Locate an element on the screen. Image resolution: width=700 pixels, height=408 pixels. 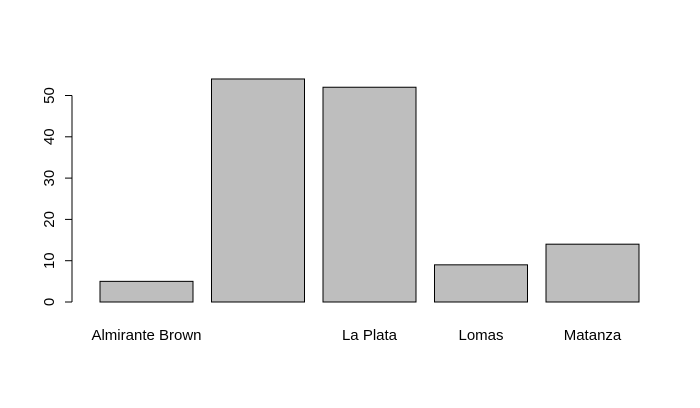
x-axis-labels: Almirante Brown La Plata Lomas Matanza is located at coordinates (356, 335).